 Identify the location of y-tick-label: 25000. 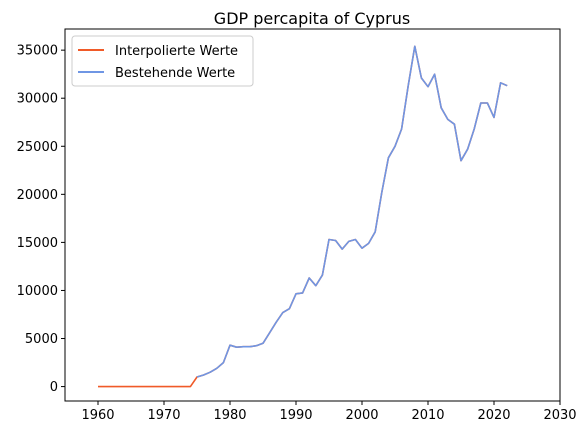
(37, 147).